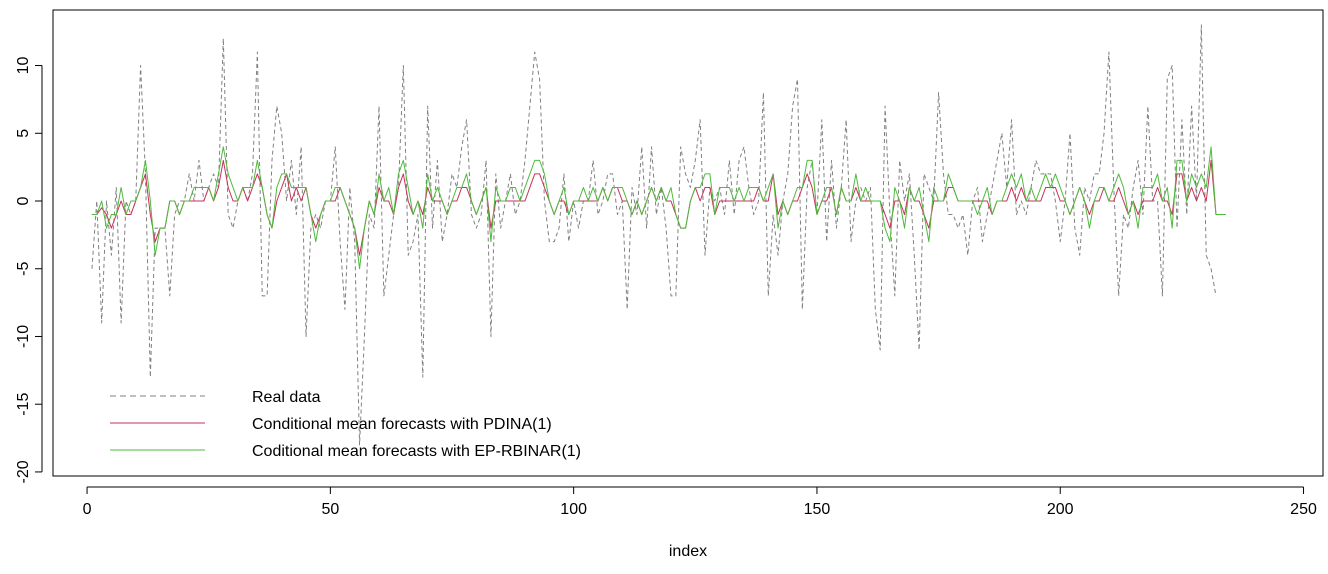  Describe the element at coordinates (23, 336) in the screenshot. I see `y-tick-label: -10` at that location.